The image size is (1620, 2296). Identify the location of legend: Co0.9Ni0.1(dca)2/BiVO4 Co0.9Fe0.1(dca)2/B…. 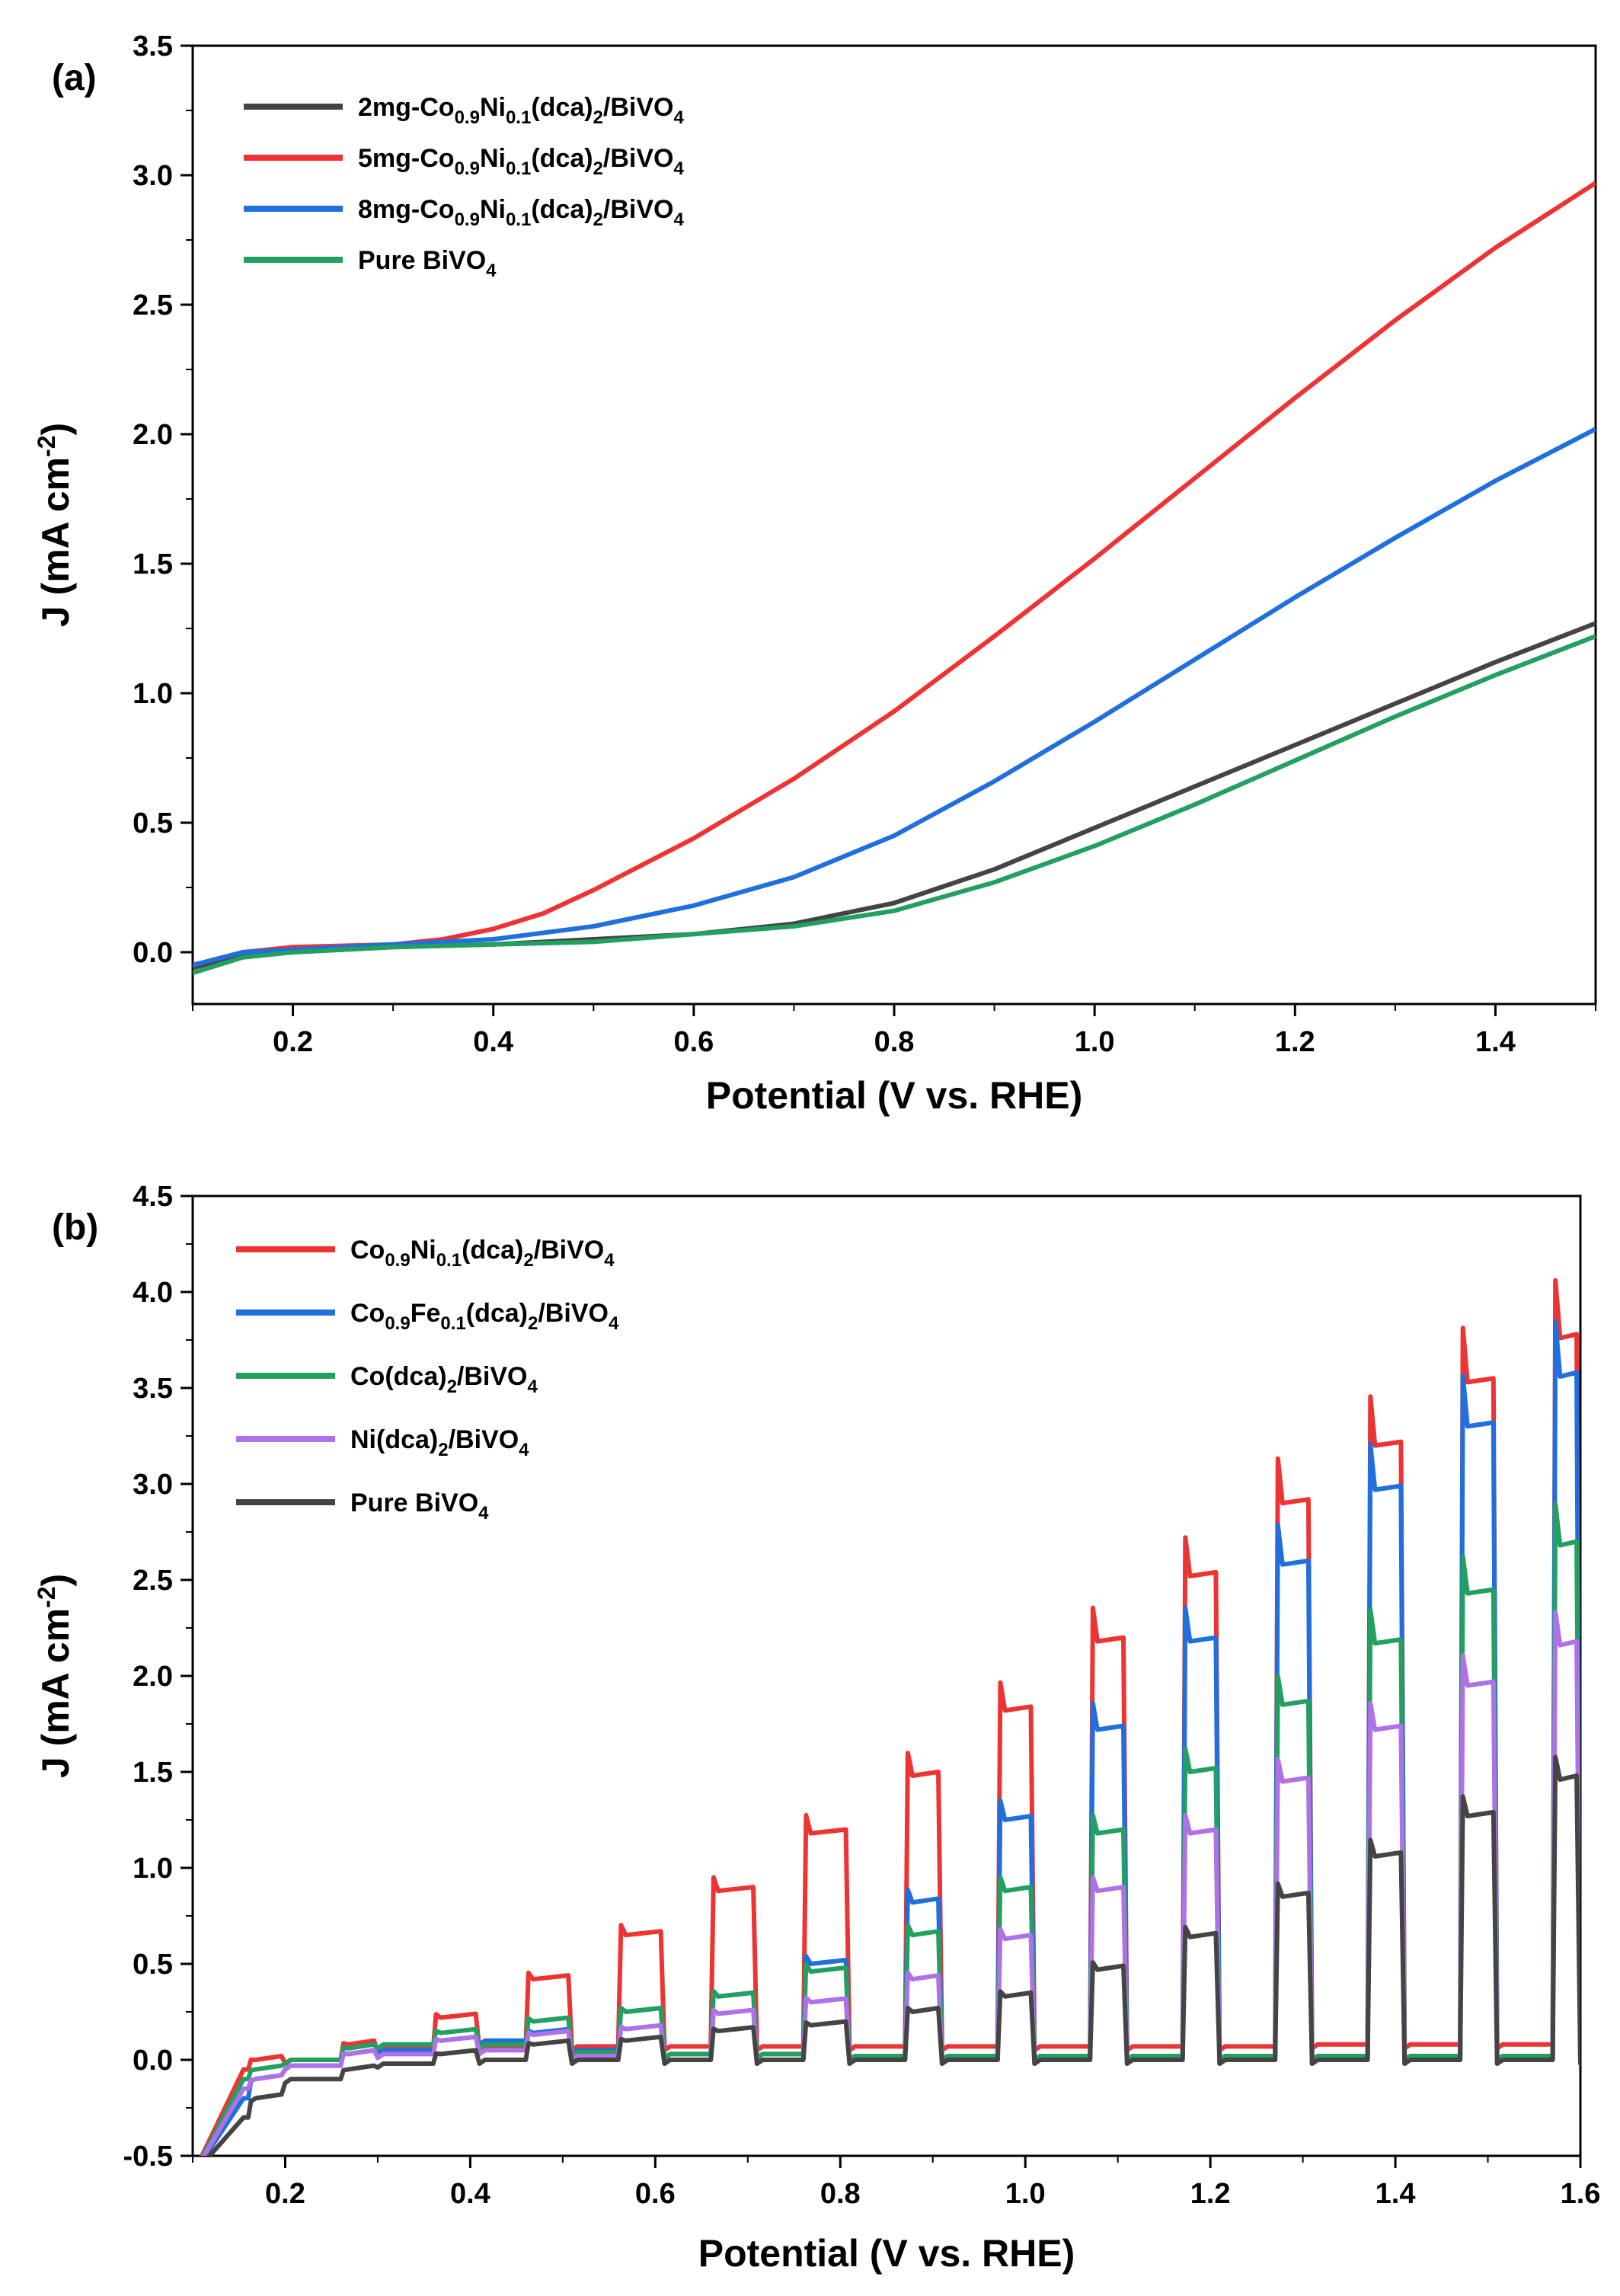
(427, 1380).